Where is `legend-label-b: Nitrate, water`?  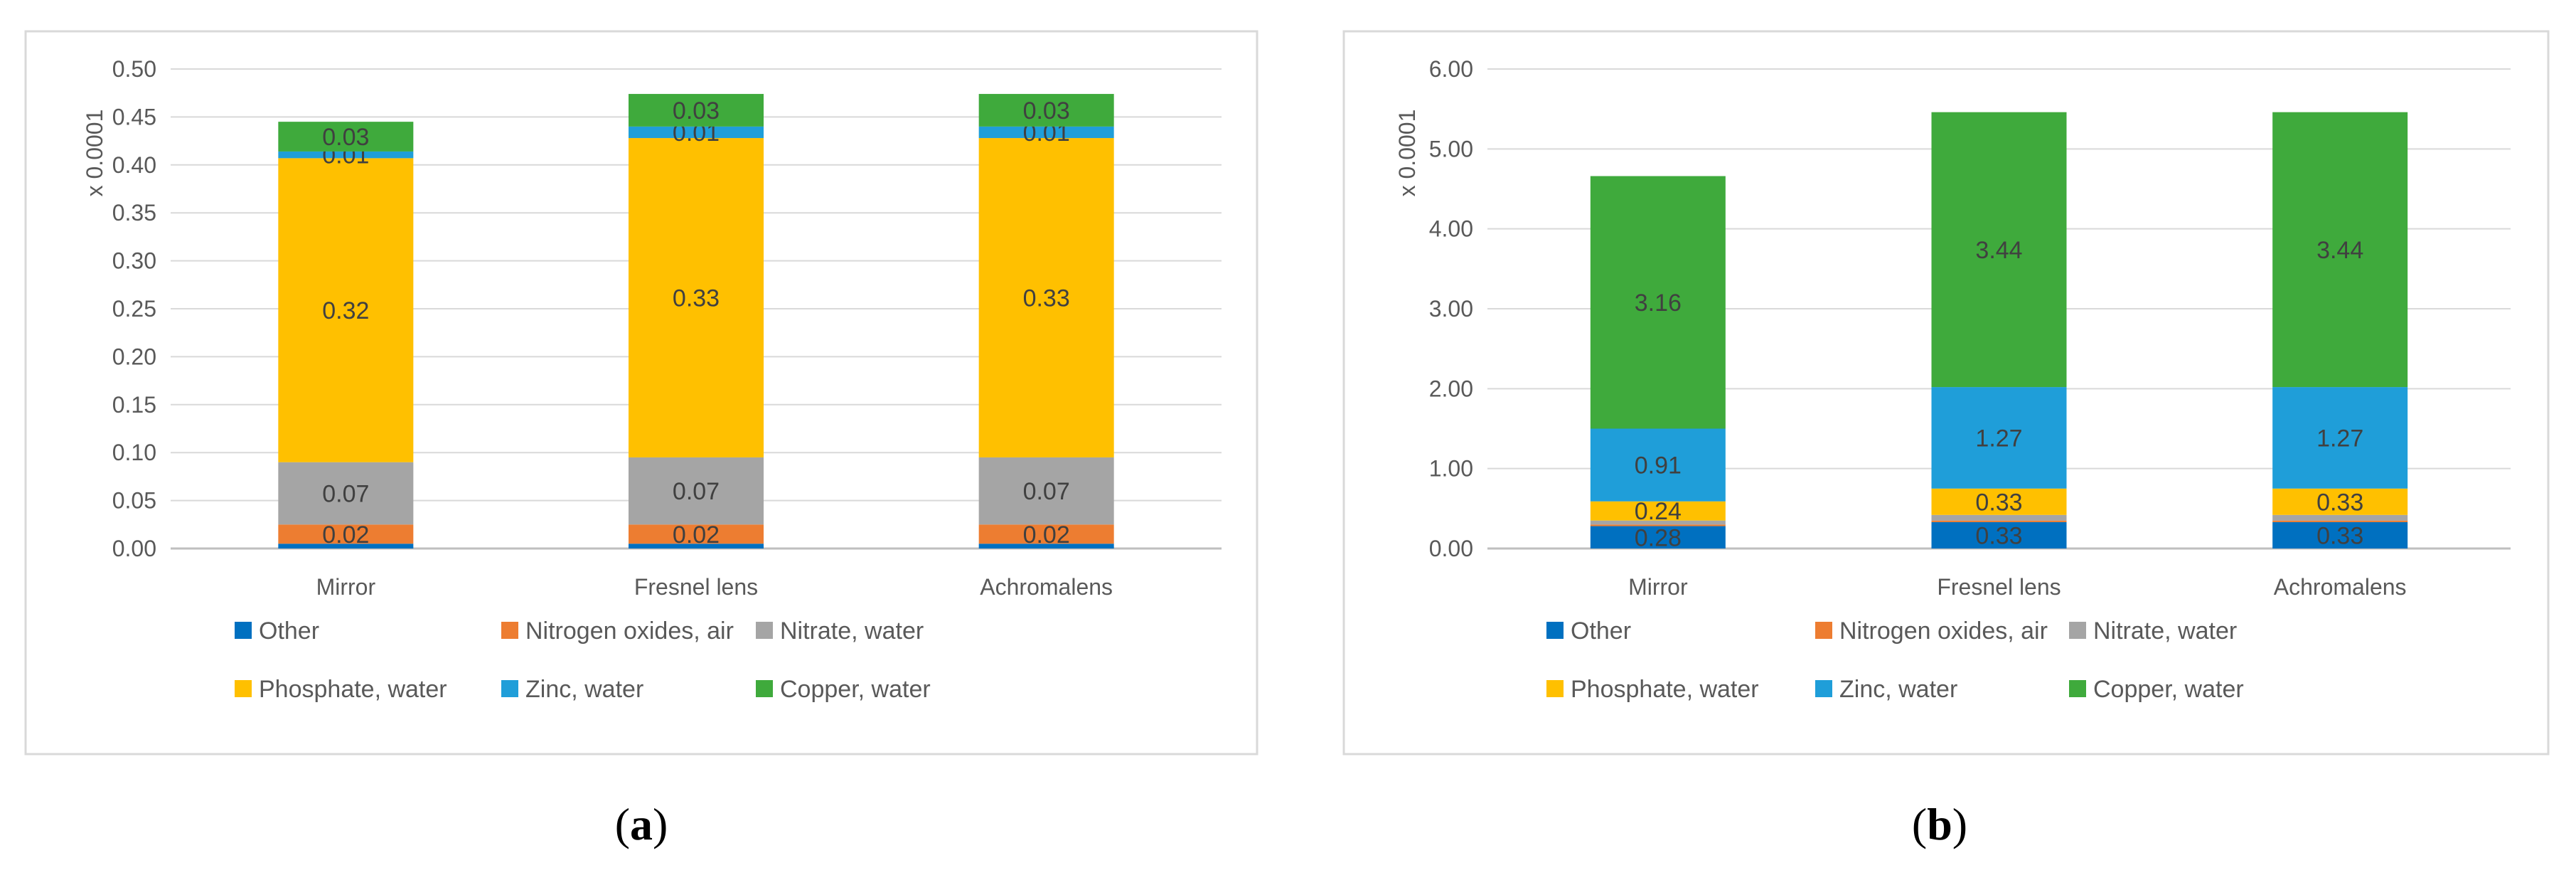
legend-label-b: Nitrate, water is located at coordinates (2165, 631).